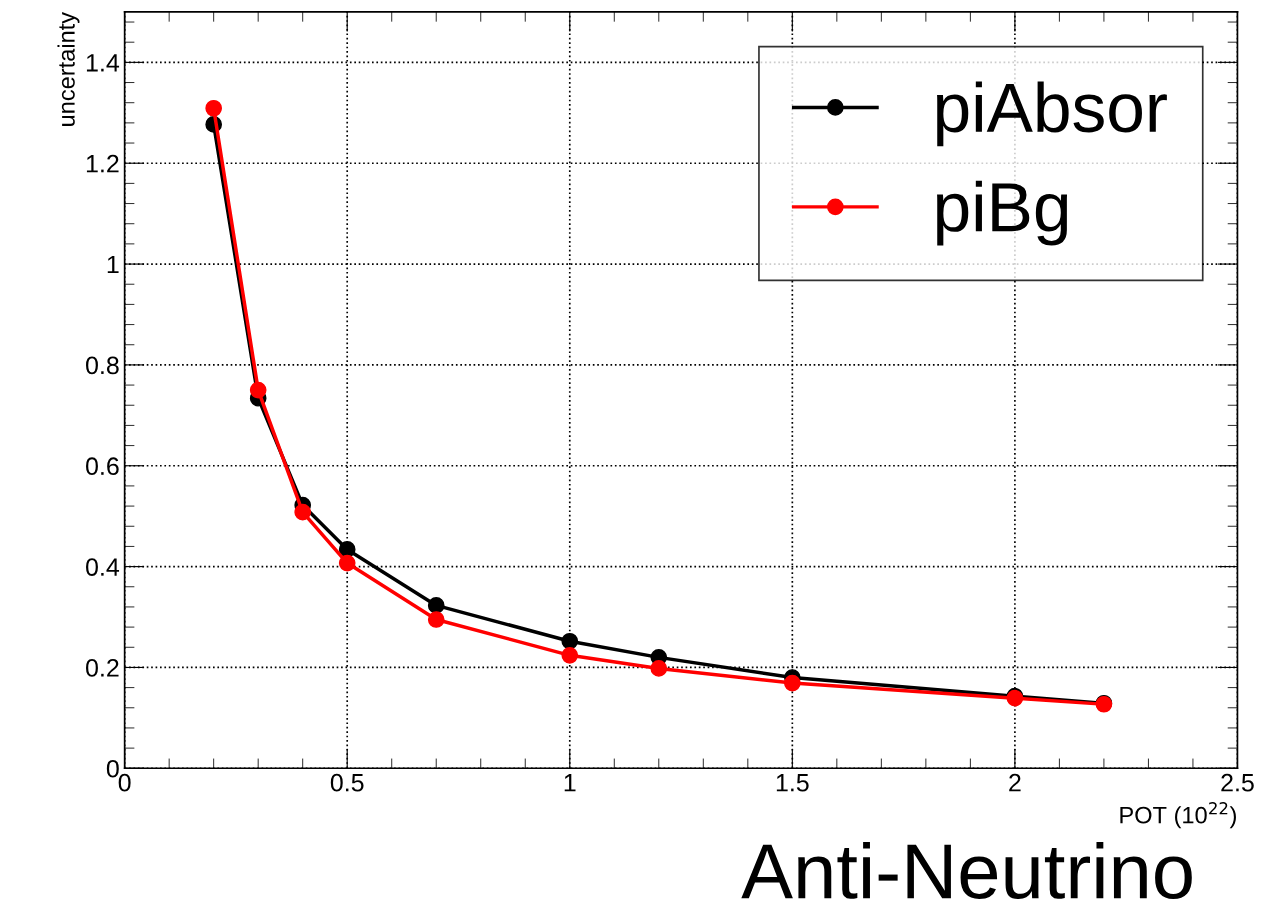  I want to click on x-tick-label: 1.5, so click(792, 783).